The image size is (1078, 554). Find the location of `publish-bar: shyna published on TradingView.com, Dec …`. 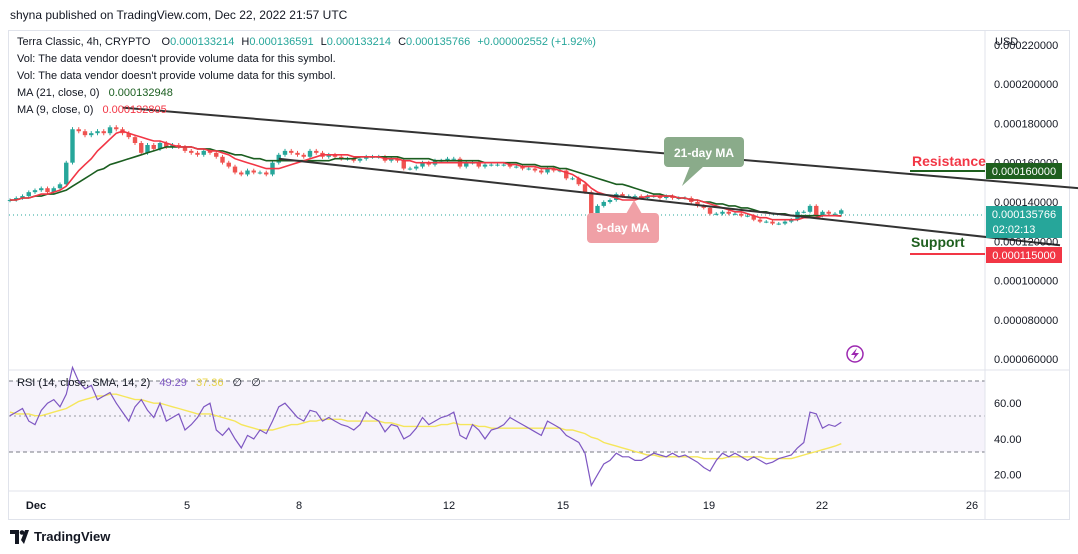

publish-bar: shyna published on TradingView.com, Dec … is located at coordinates (539, 15).